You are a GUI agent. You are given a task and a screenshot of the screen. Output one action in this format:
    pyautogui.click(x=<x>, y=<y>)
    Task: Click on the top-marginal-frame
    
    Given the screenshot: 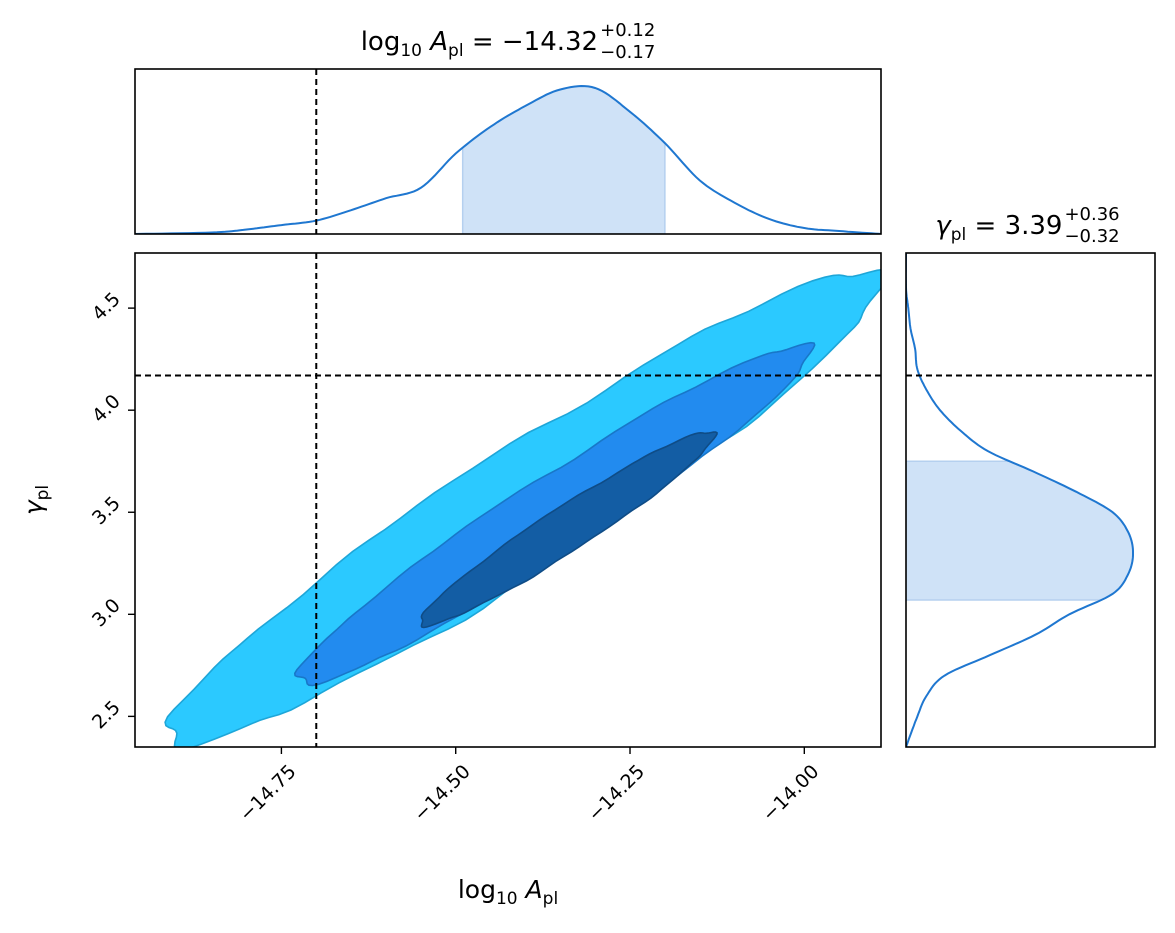 What is the action you would take?
    pyautogui.click(x=508, y=151)
    